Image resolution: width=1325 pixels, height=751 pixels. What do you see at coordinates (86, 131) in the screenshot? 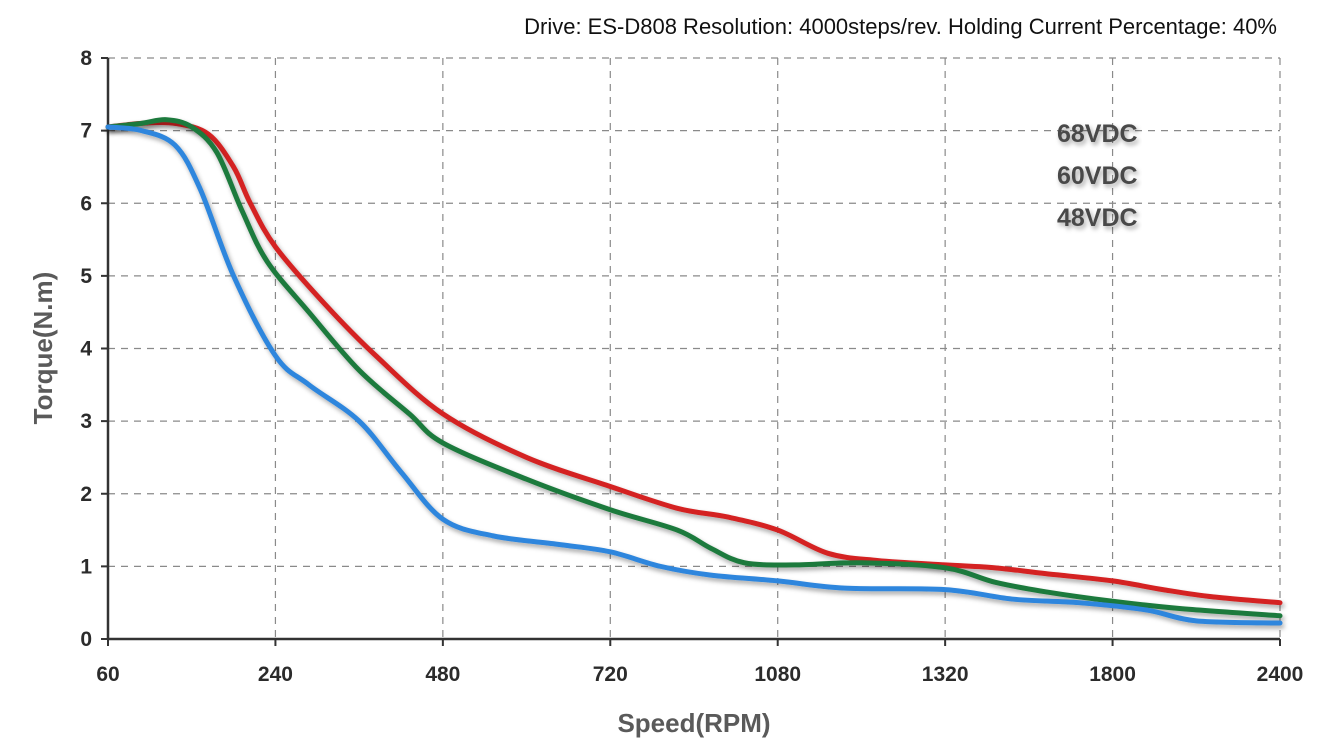
I see `y-tick-label: 7` at bounding box center [86, 131].